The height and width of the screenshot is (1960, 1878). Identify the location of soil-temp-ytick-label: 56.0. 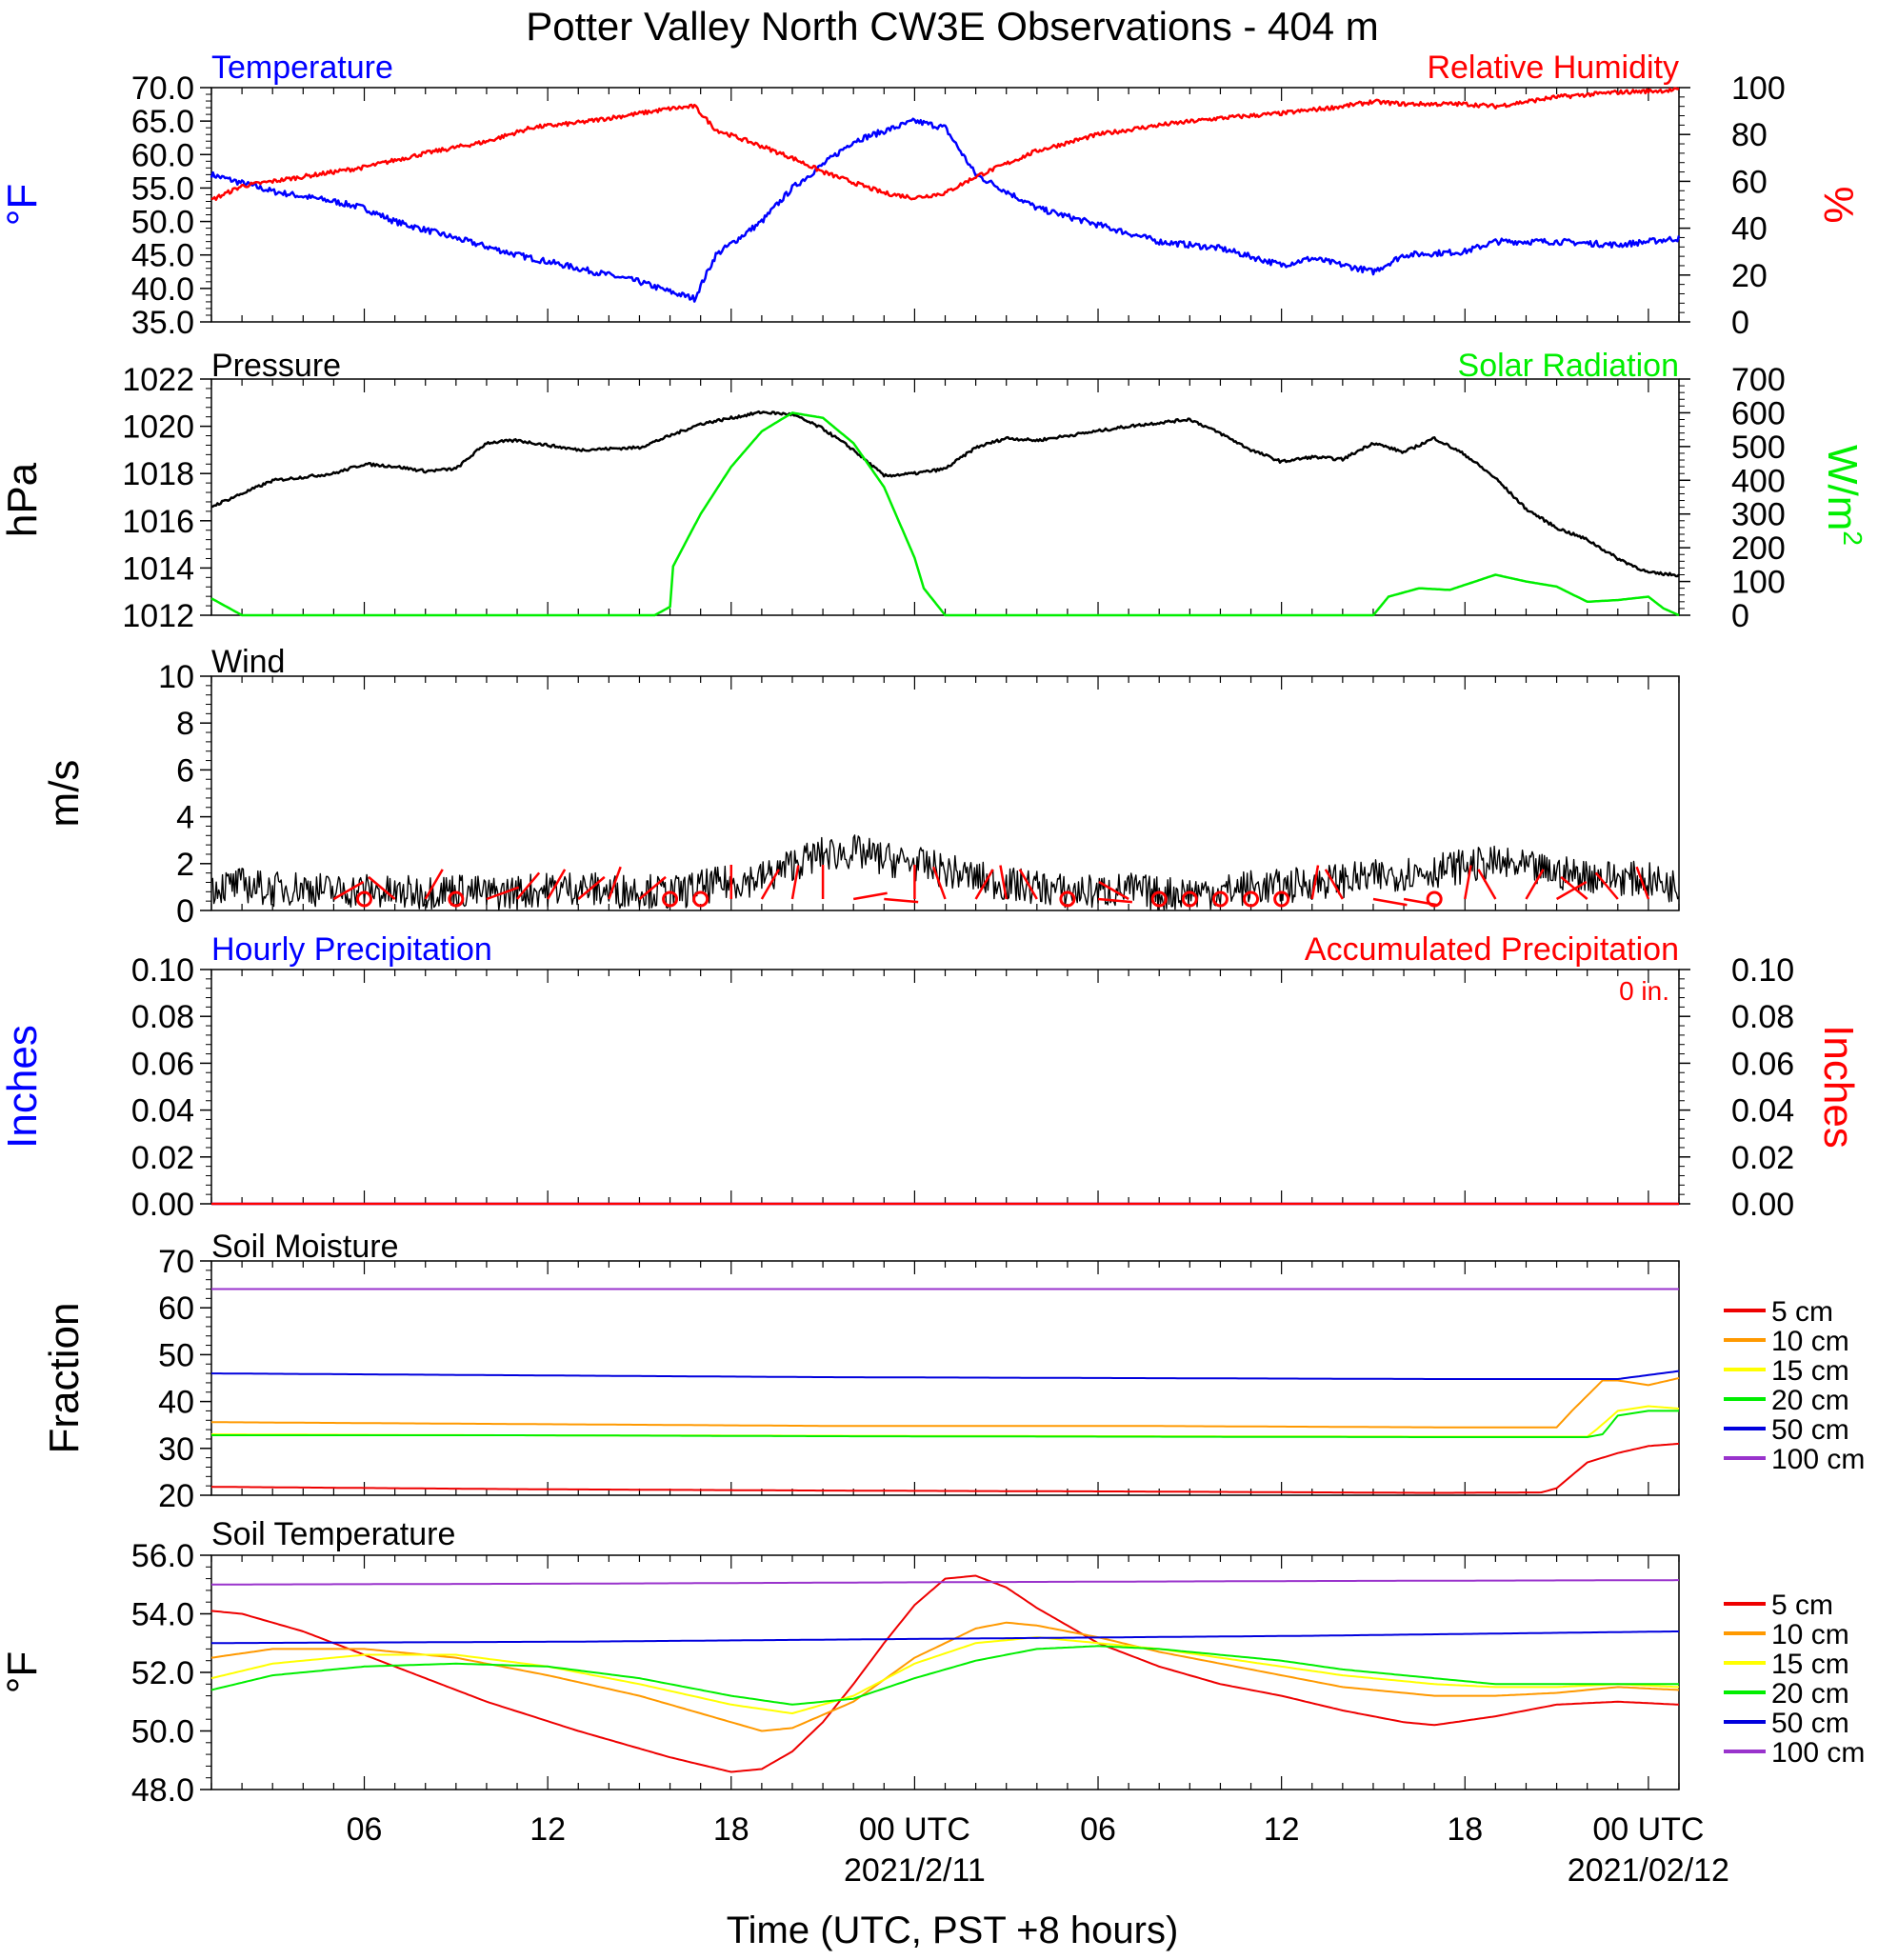
(162, 1556).